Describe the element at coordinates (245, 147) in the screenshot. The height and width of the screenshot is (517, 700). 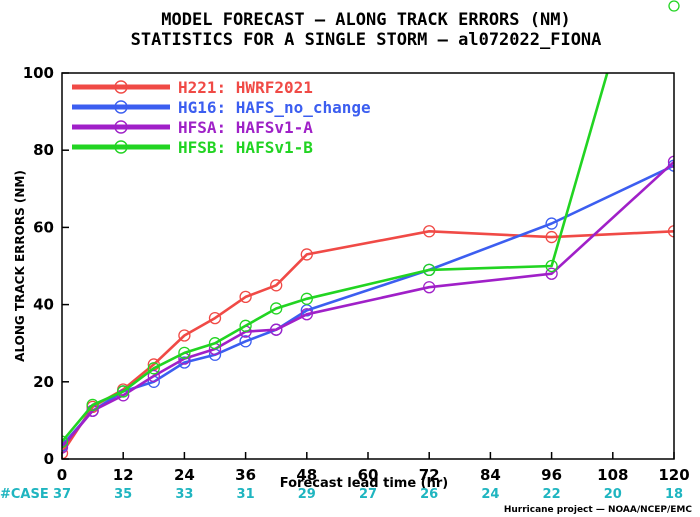
I see `legend-entry-label: HFSB: HAFSv1-B` at that location.